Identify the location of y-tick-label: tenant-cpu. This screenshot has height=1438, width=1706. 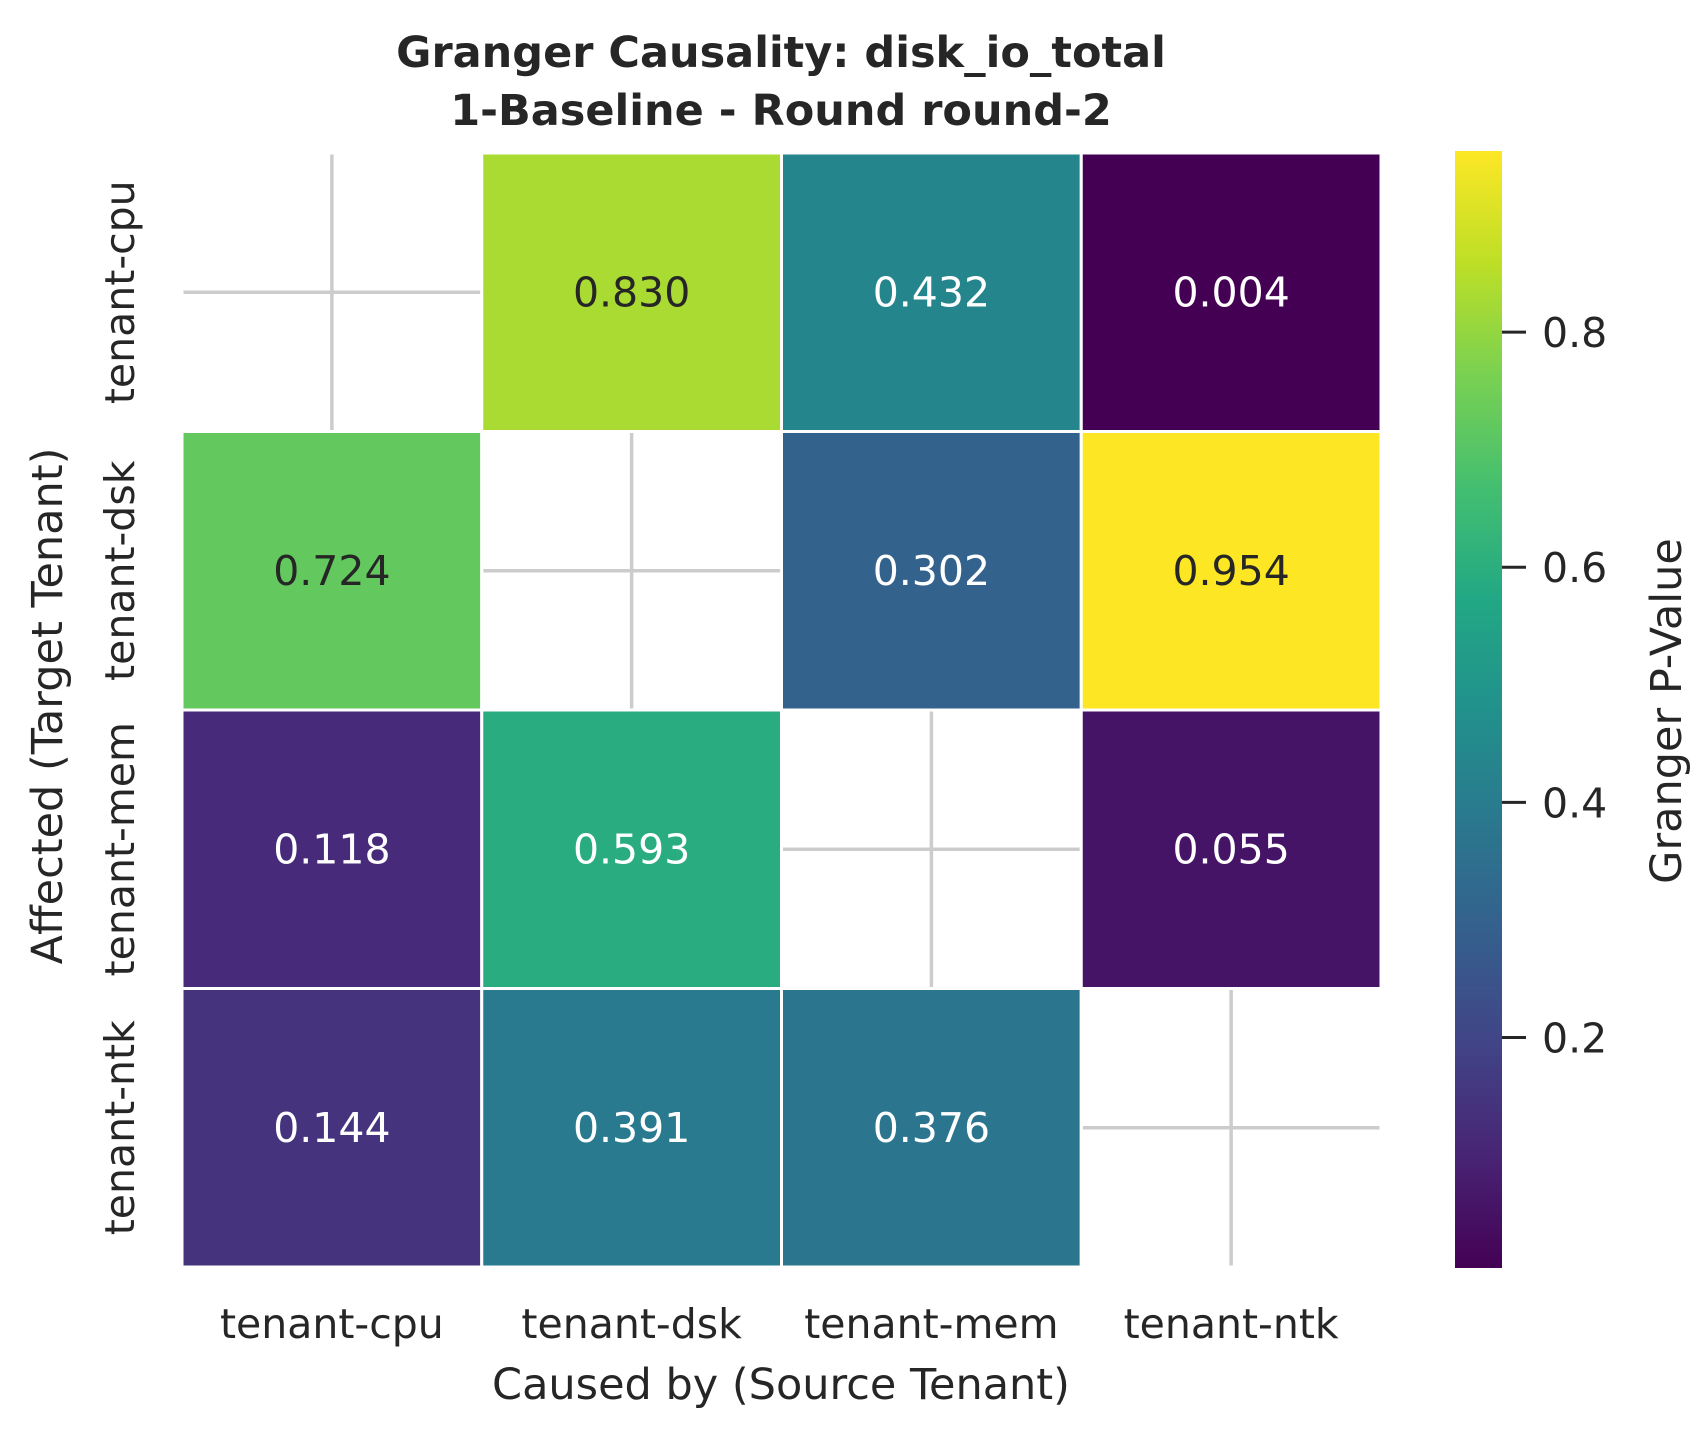
(120, 292).